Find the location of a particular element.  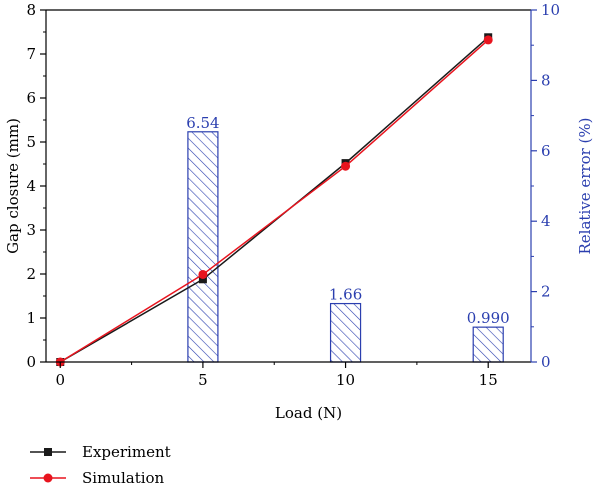

legend-label-simulation: Simulation is located at coordinates (123, 478).